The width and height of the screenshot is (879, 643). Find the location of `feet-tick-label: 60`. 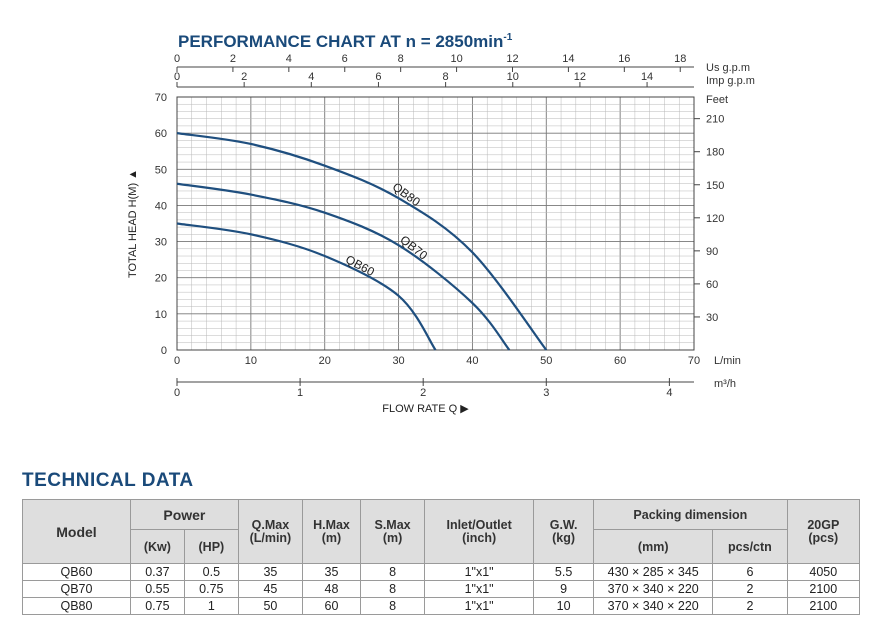

feet-tick-label: 60 is located at coordinates (712, 285).